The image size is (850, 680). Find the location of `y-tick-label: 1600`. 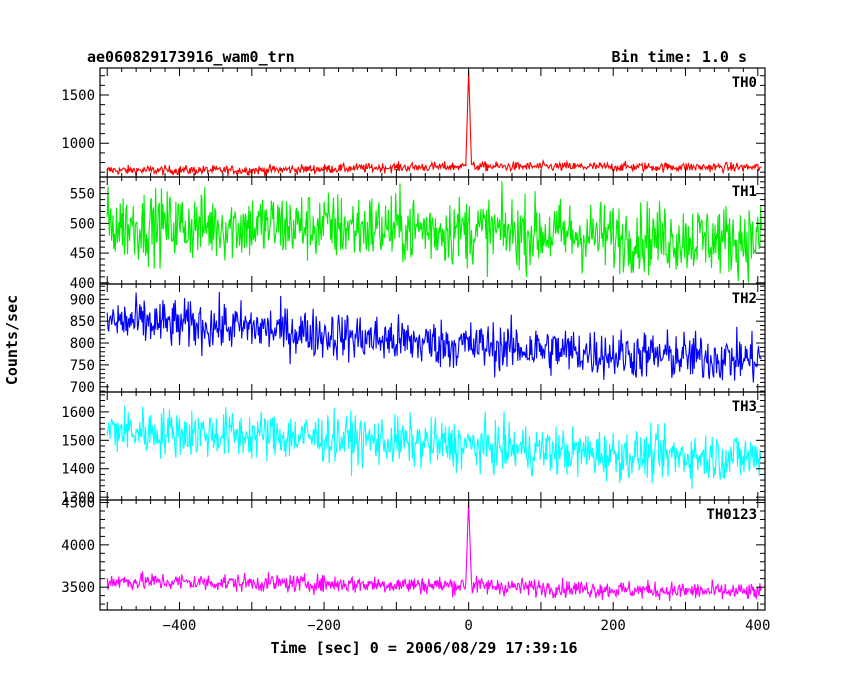

y-tick-label: 1600 is located at coordinates (78, 413).